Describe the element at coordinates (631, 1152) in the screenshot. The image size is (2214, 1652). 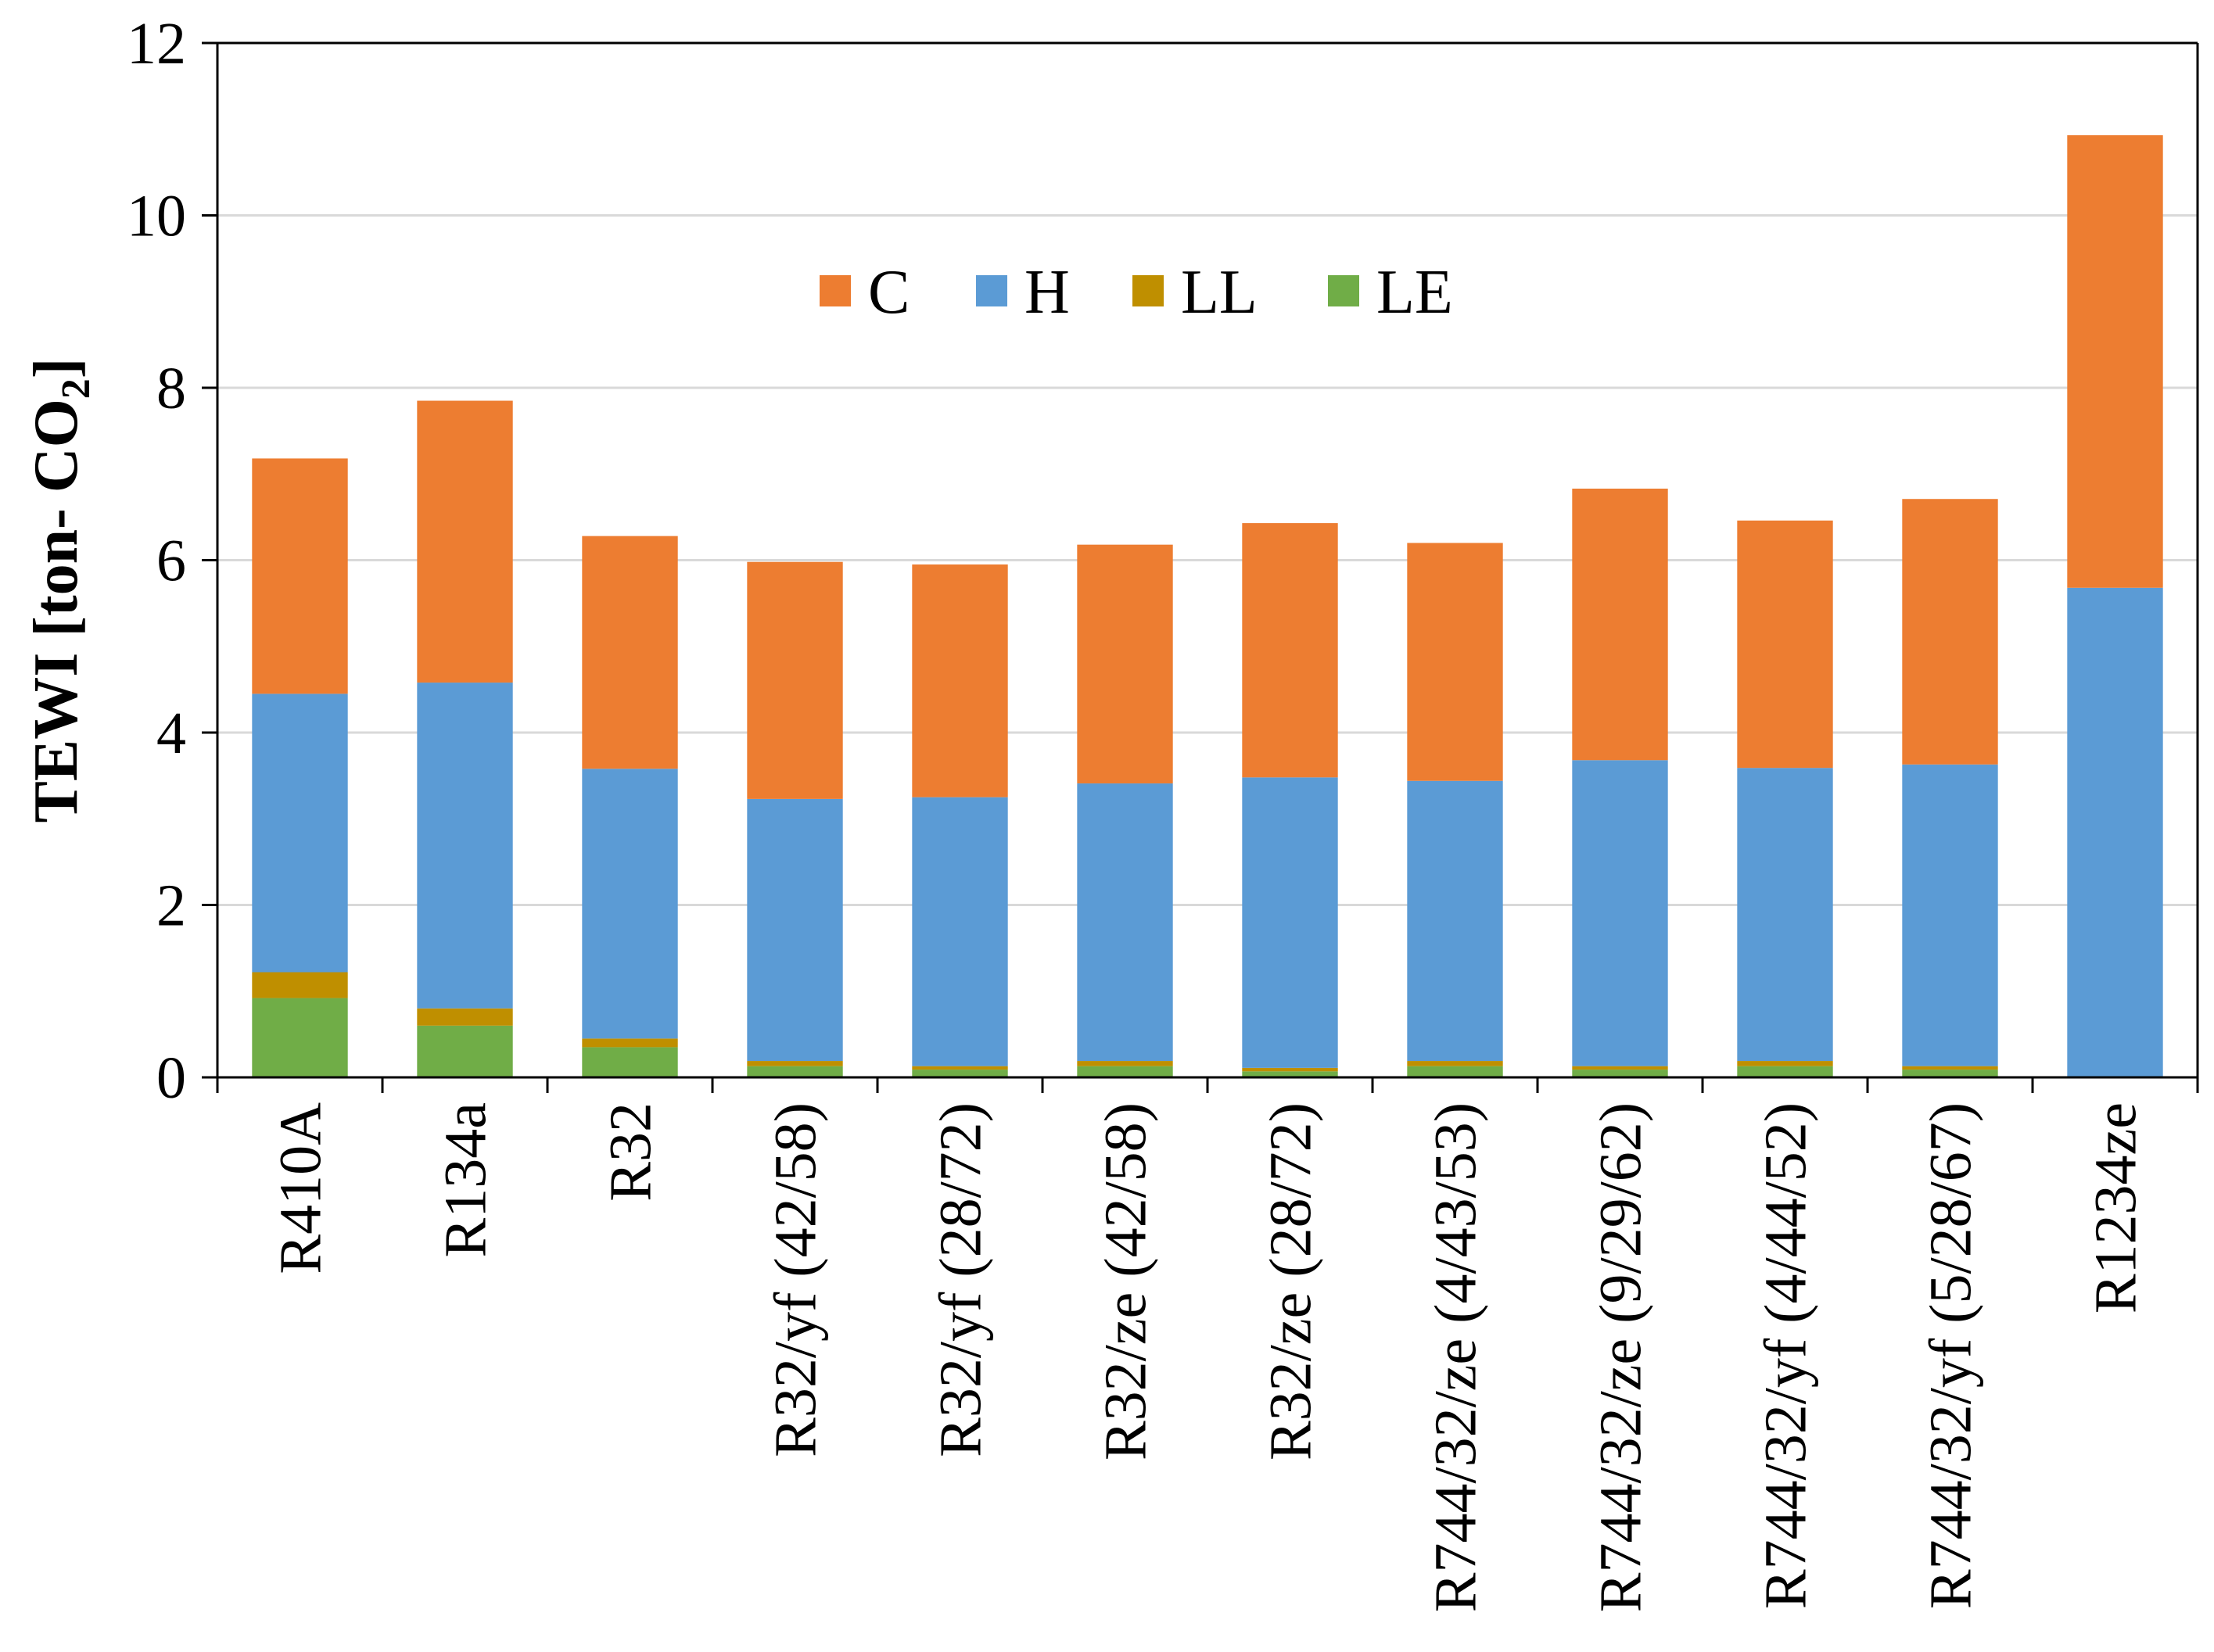
I see `x-category-label: R32` at that location.